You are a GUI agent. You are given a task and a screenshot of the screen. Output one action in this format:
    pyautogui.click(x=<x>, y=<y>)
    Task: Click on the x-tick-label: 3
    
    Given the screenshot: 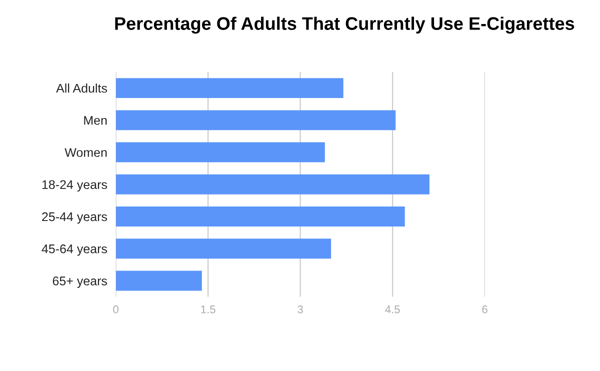 What is the action you would take?
    pyautogui.click(x=300, y=309)
    